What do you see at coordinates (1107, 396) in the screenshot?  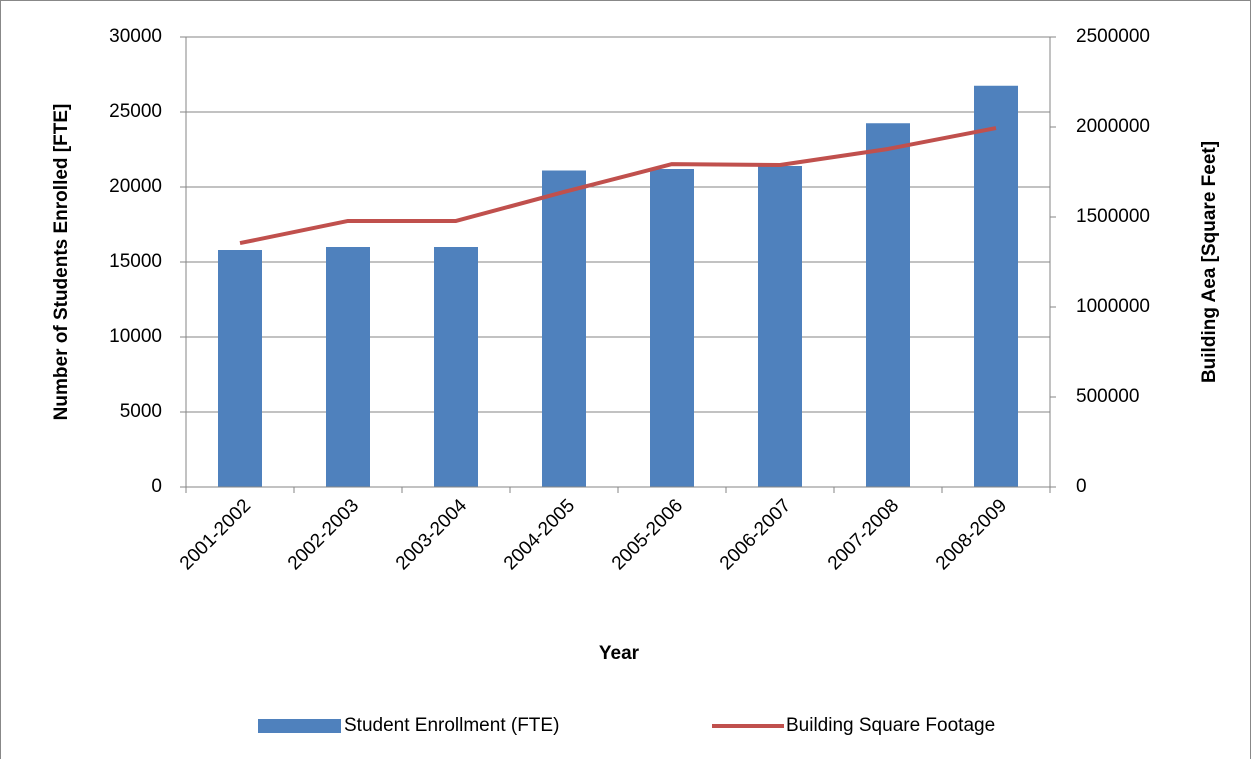 I see `y2-tick-label: 500000` at bounding box center [1107, 396].